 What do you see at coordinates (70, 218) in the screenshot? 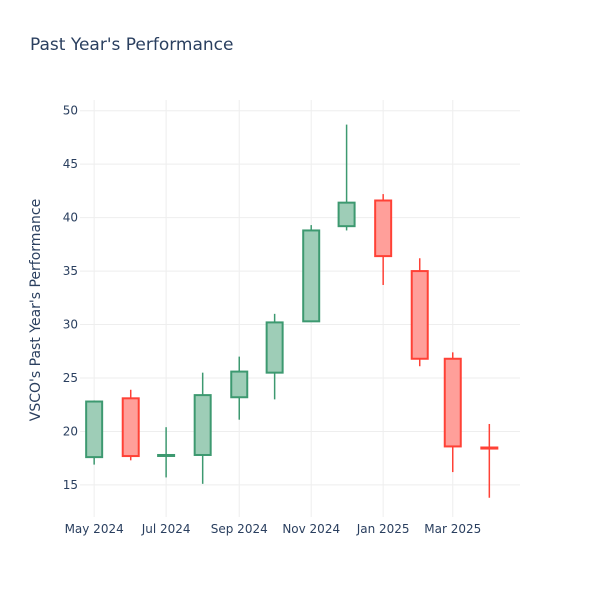
I see `y-tick-label: 40` at bounding box center [70, 218].